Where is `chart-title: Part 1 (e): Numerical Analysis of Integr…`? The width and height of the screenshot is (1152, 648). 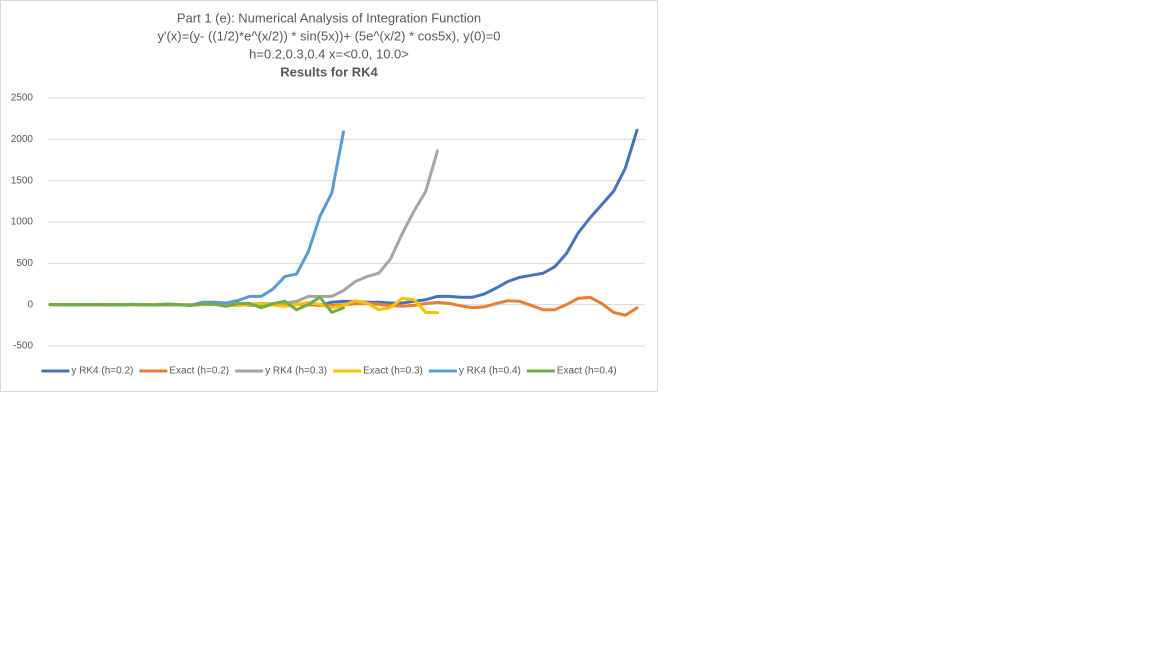 chart-title: Part 1 (e): Numerical Analysis of Integr… is located at coordinates (329, 17).